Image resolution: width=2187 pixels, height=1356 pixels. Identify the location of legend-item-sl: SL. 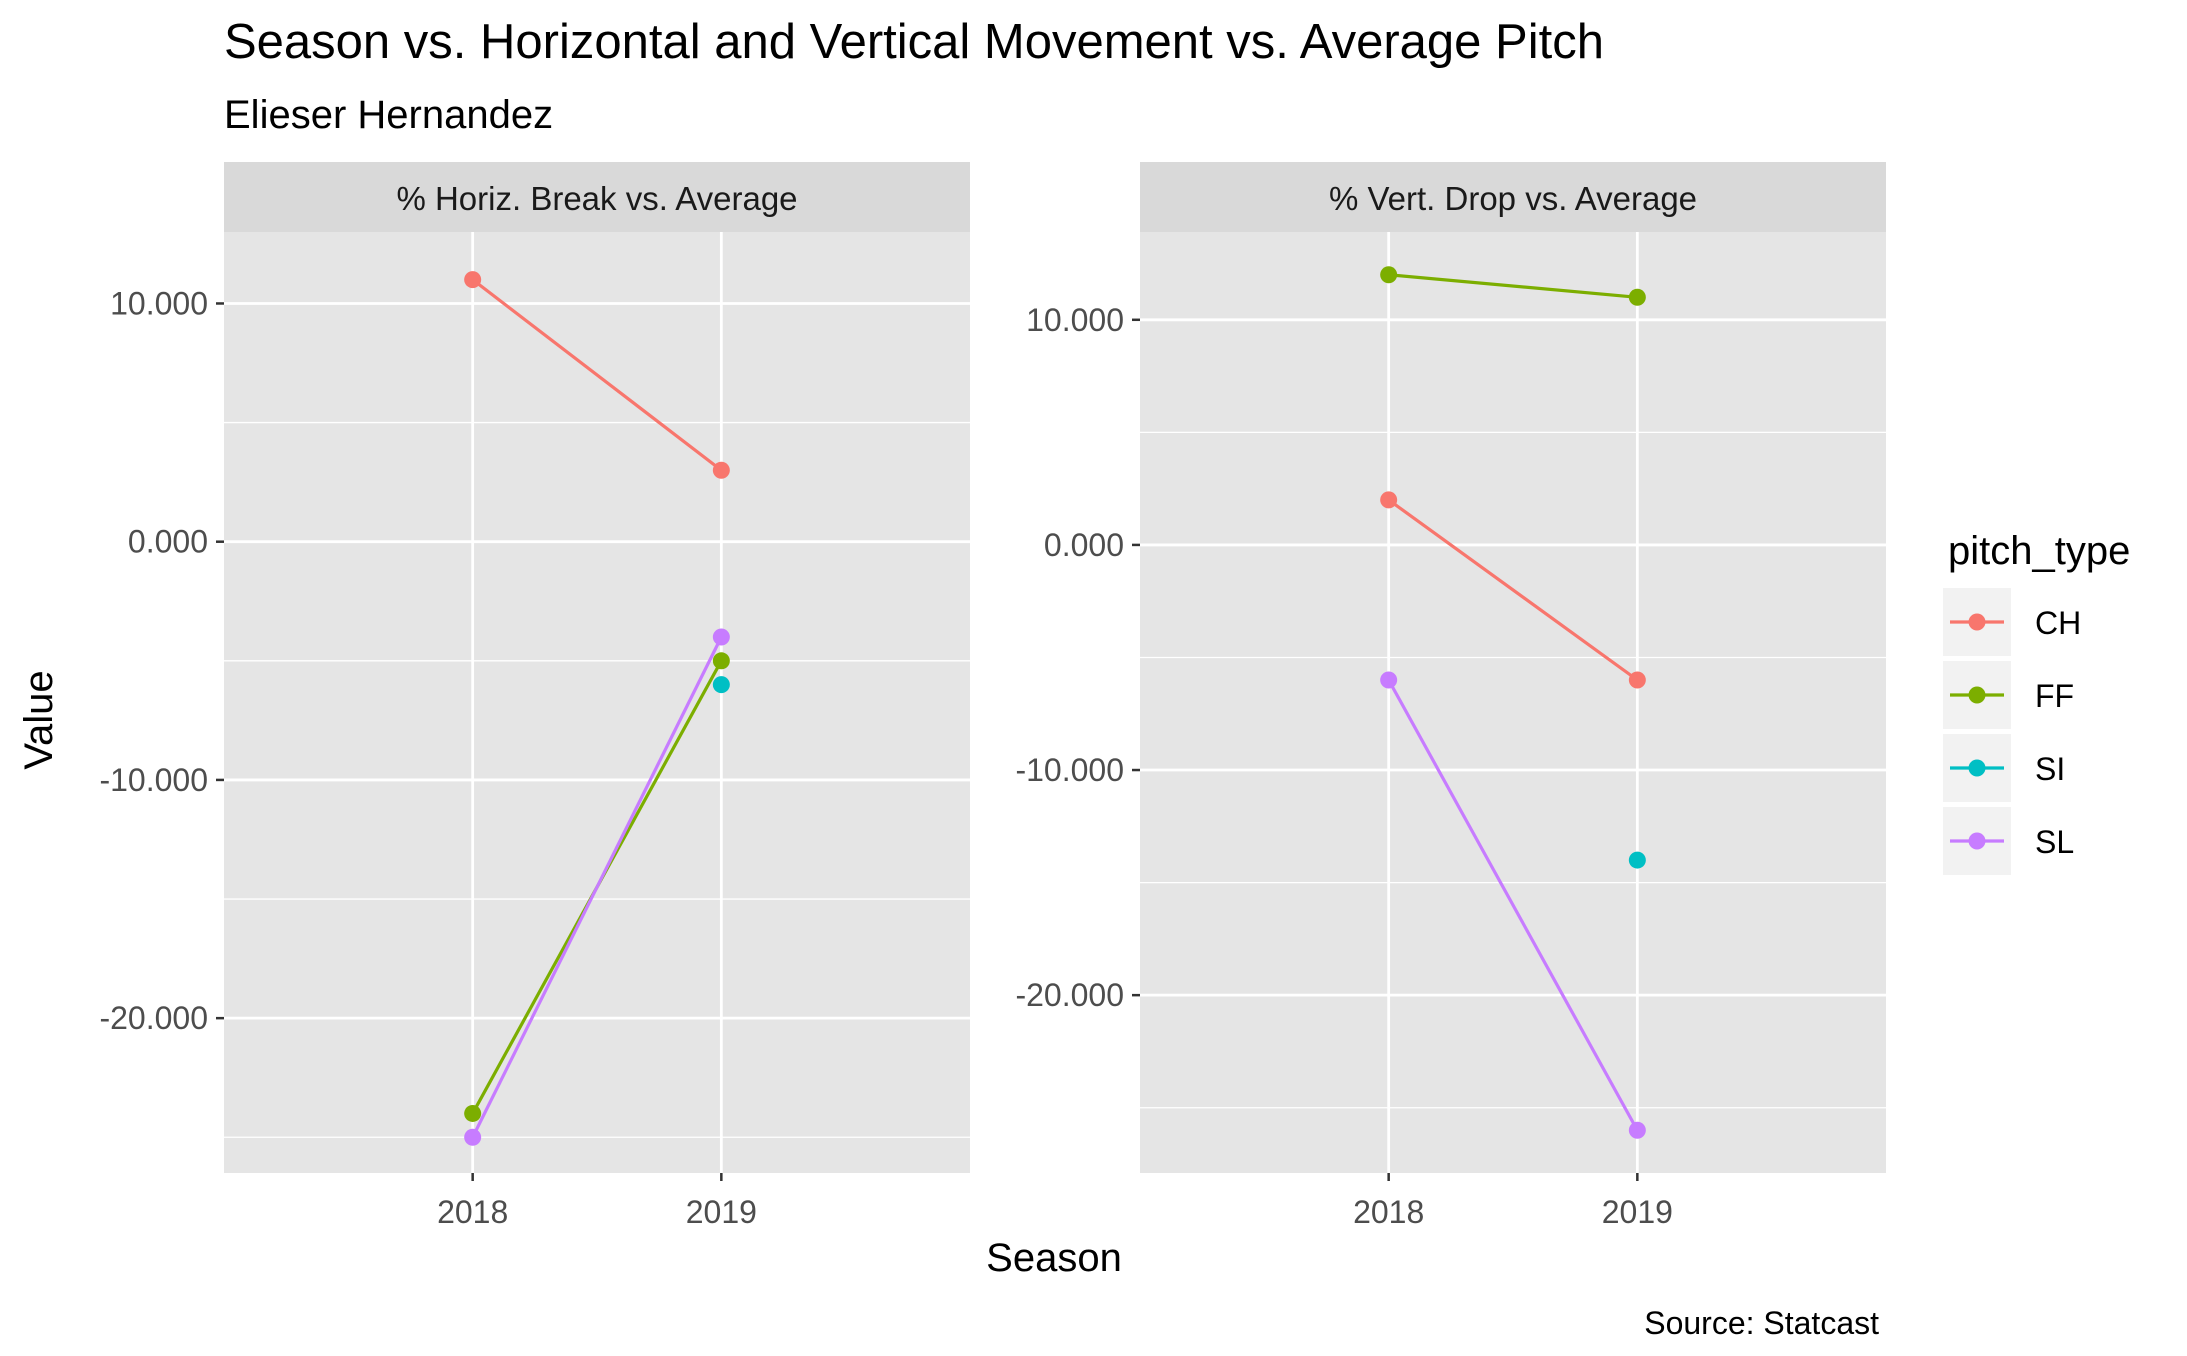
(2008, 841).